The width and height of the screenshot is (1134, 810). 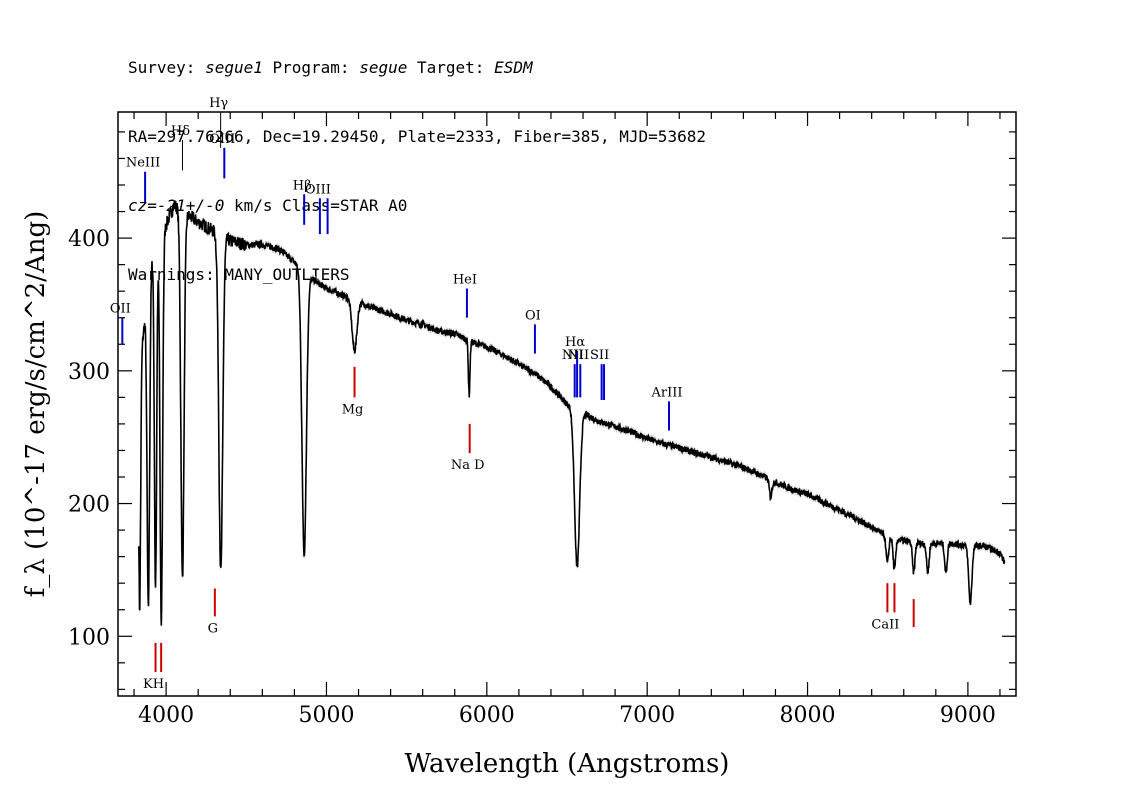 What do you see at coordinates (885, 624) in the screenshot?
I see `line-label: CaII` at bounding box center [885, 624].